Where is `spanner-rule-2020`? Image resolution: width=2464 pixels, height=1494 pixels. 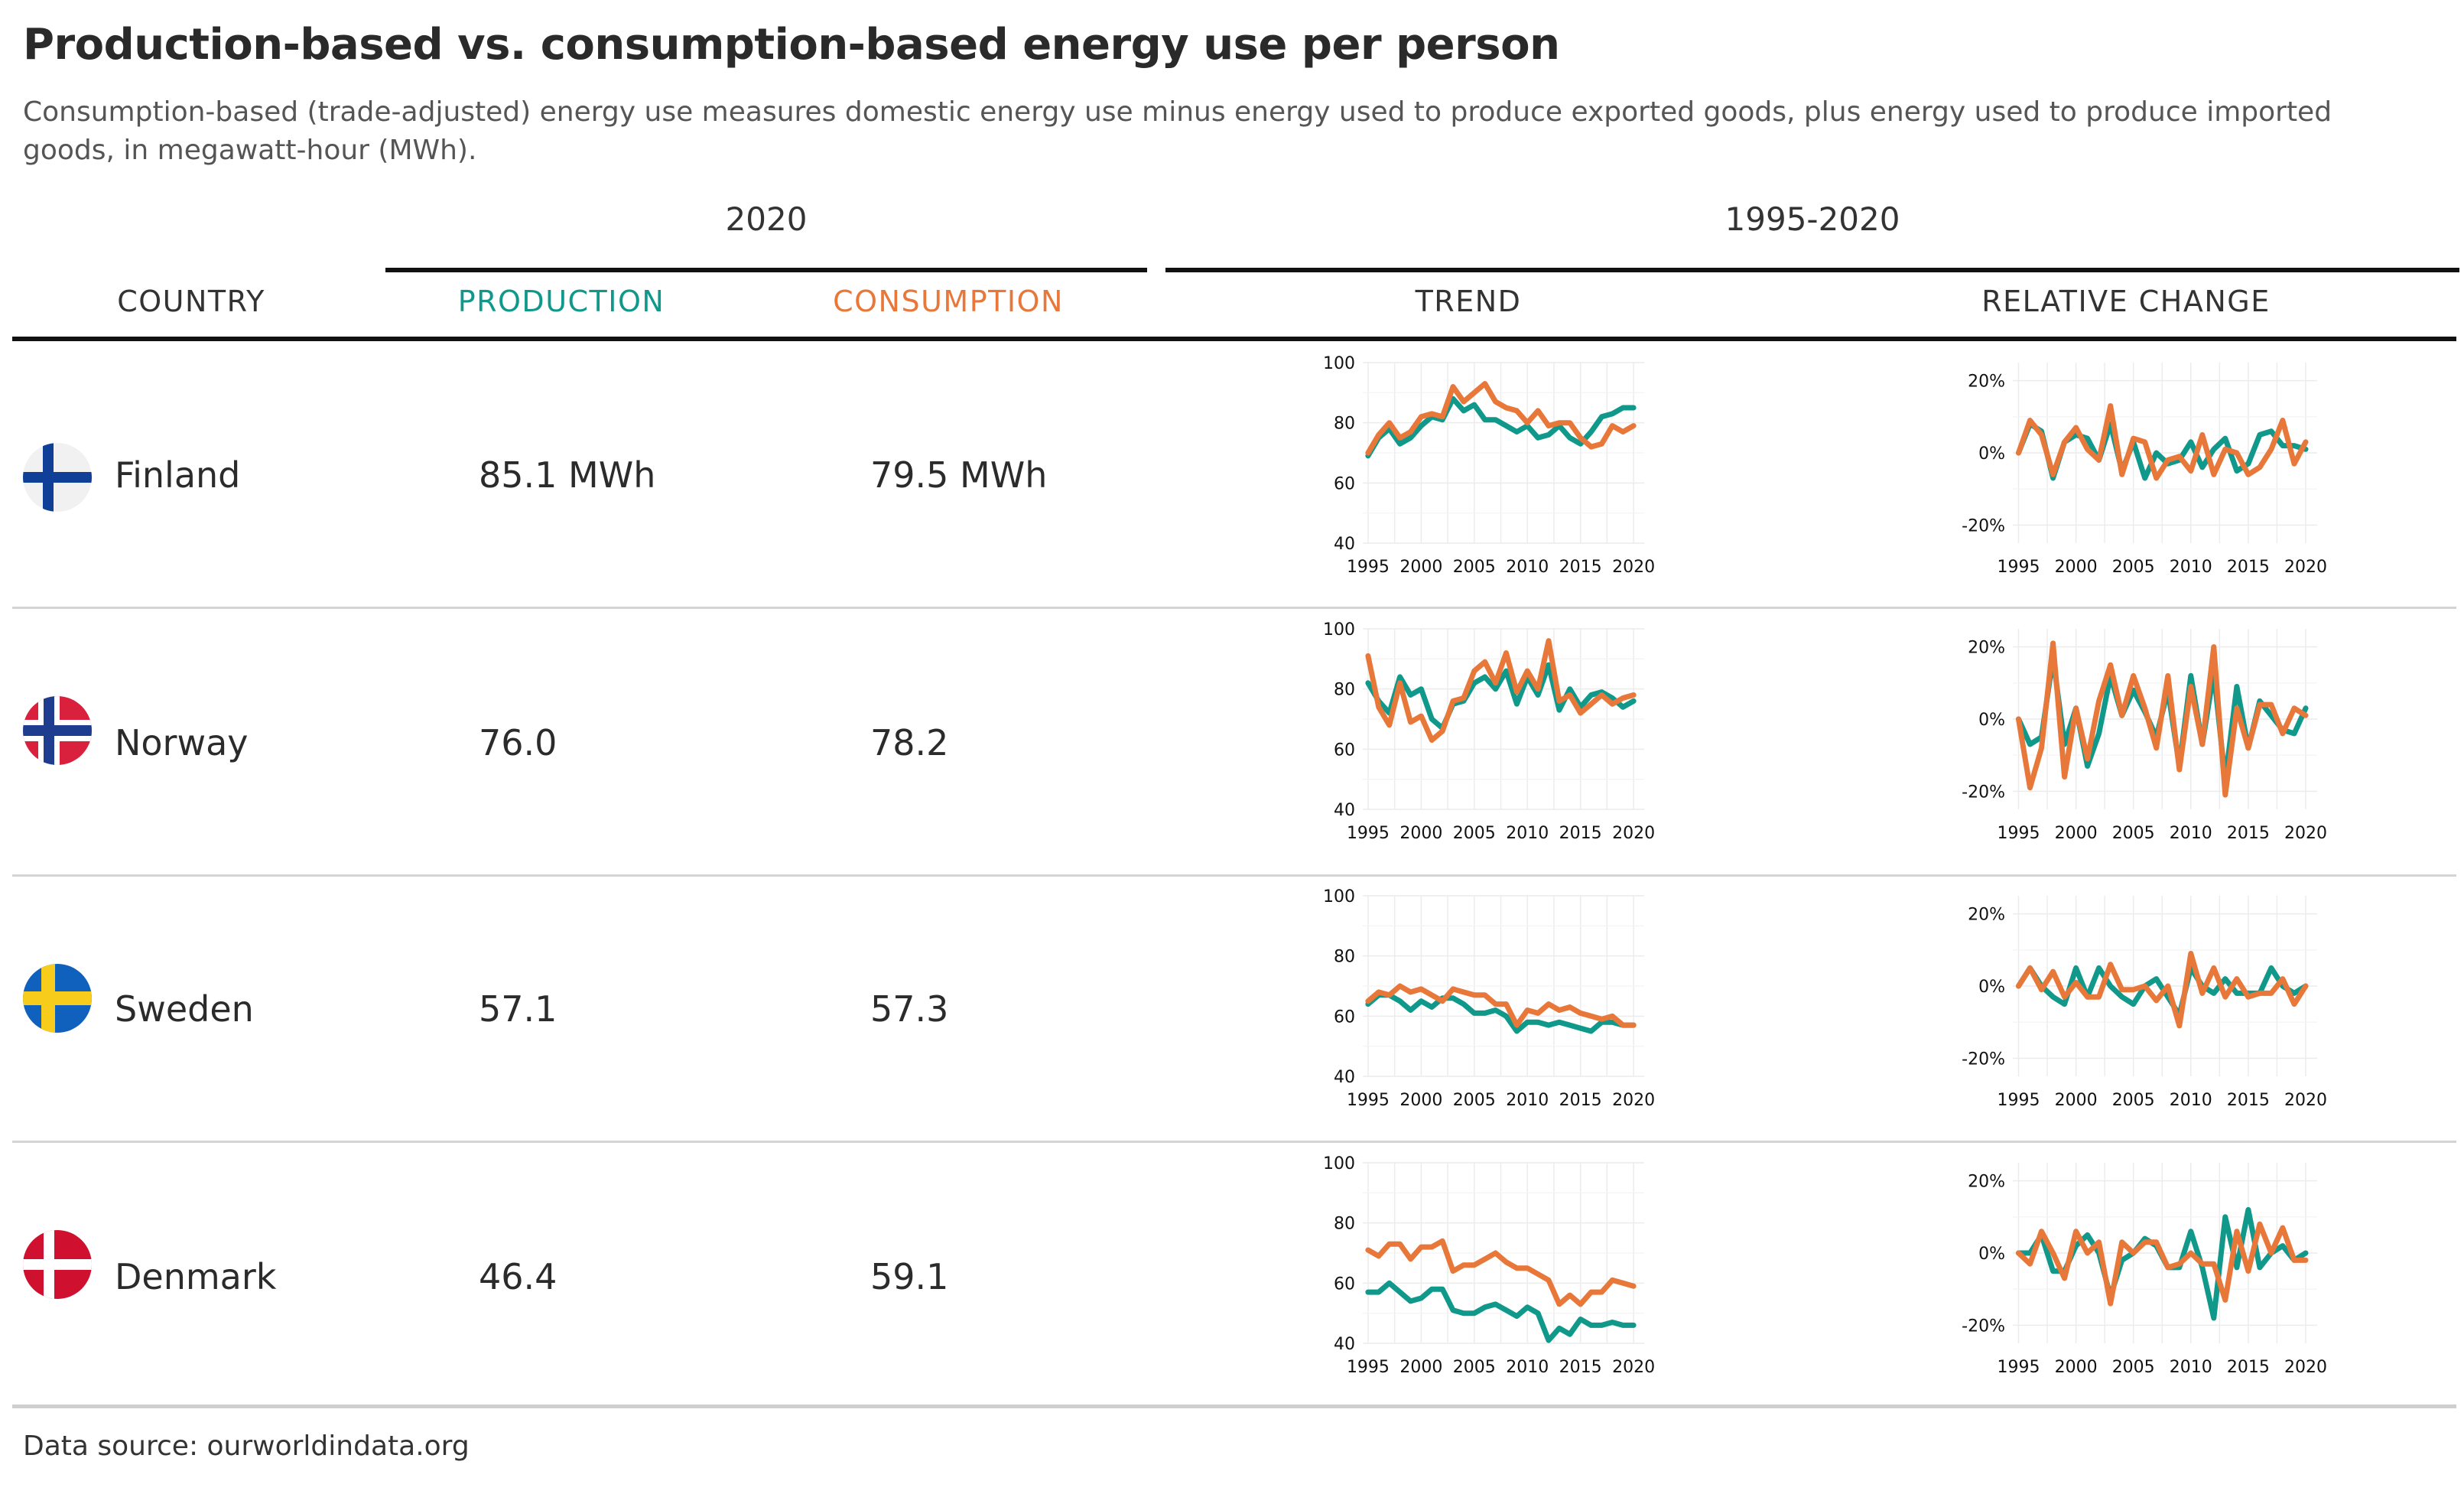
spanner-rule-2020 is located at coordinates (766, 270).